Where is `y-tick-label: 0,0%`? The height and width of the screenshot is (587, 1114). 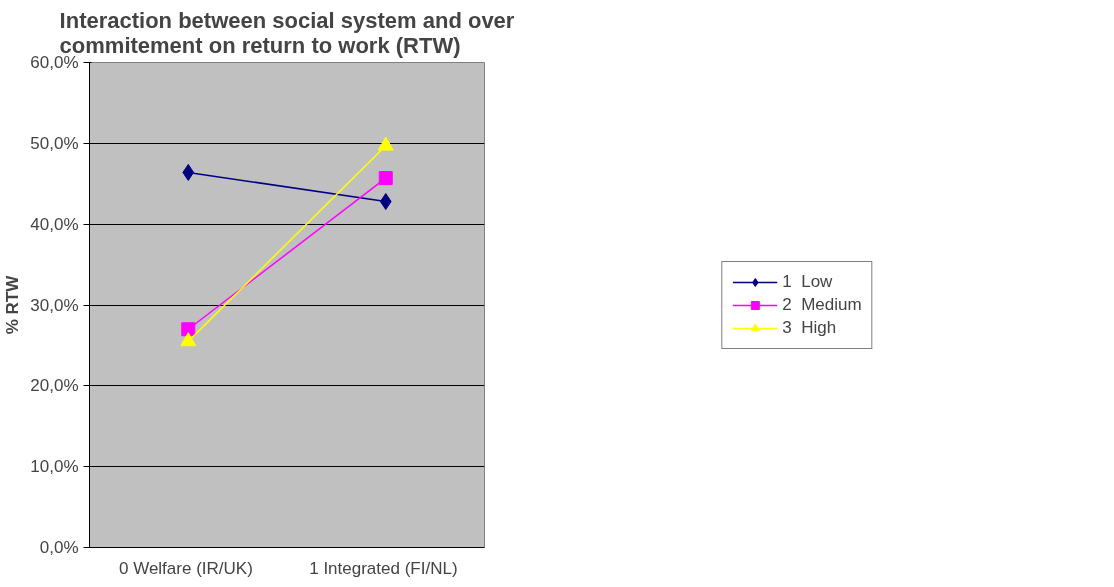 y-tick-label: 0,0% is located at coordinates (59, 547).